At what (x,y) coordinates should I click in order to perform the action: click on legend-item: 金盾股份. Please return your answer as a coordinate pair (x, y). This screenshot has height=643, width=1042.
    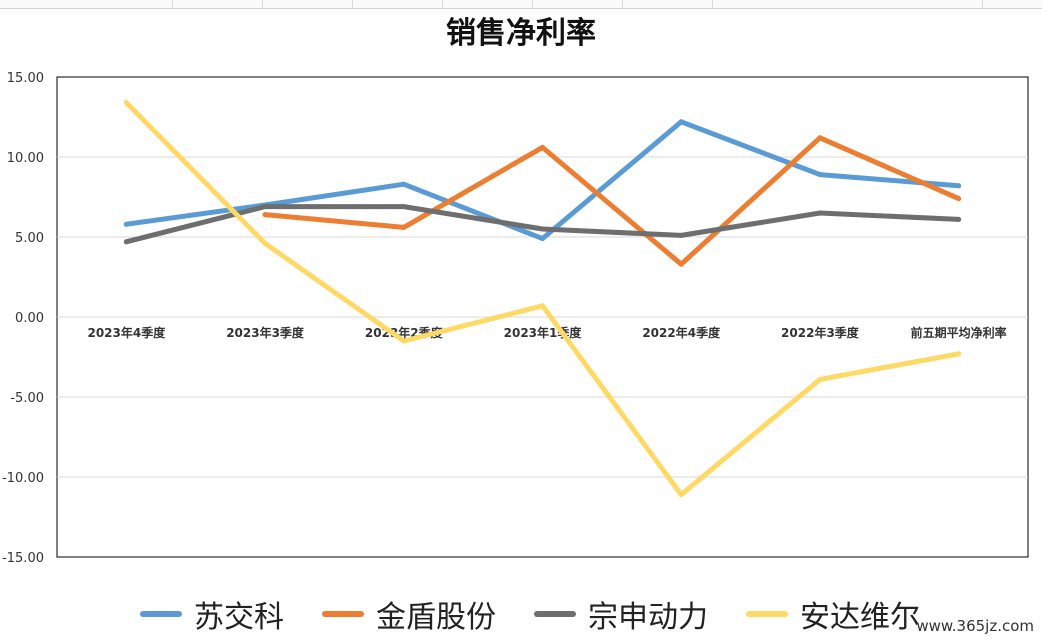
    Looking at the image, I should click on (409, 614).